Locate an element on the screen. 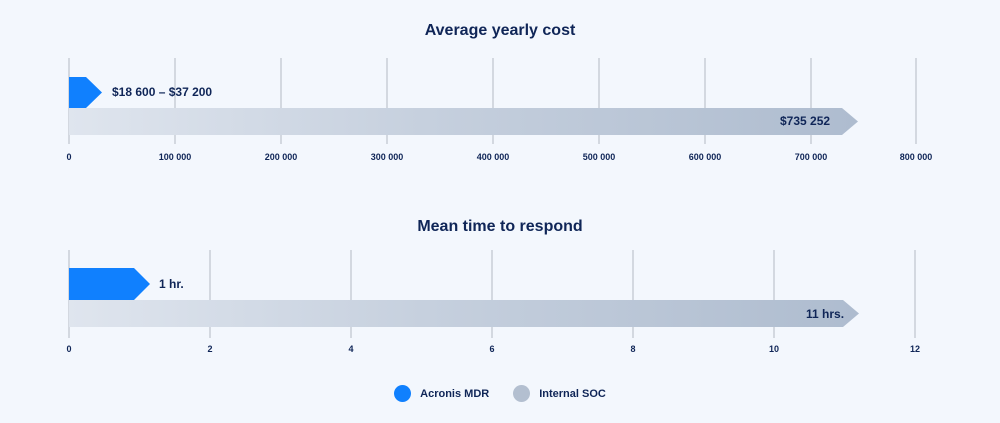 The height and width of the screenshot is (423, 1000). internal-soc-cost-bar is located at coordinates (463, 121).